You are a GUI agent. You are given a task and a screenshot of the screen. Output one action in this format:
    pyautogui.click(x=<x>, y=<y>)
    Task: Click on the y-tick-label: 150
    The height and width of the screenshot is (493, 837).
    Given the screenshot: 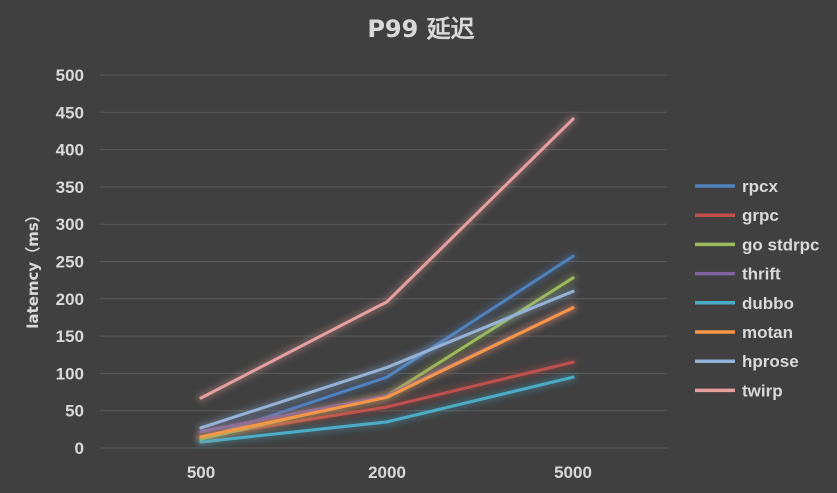 What is the action you would take?
    pyautogui.click(x=70, y=336)
    